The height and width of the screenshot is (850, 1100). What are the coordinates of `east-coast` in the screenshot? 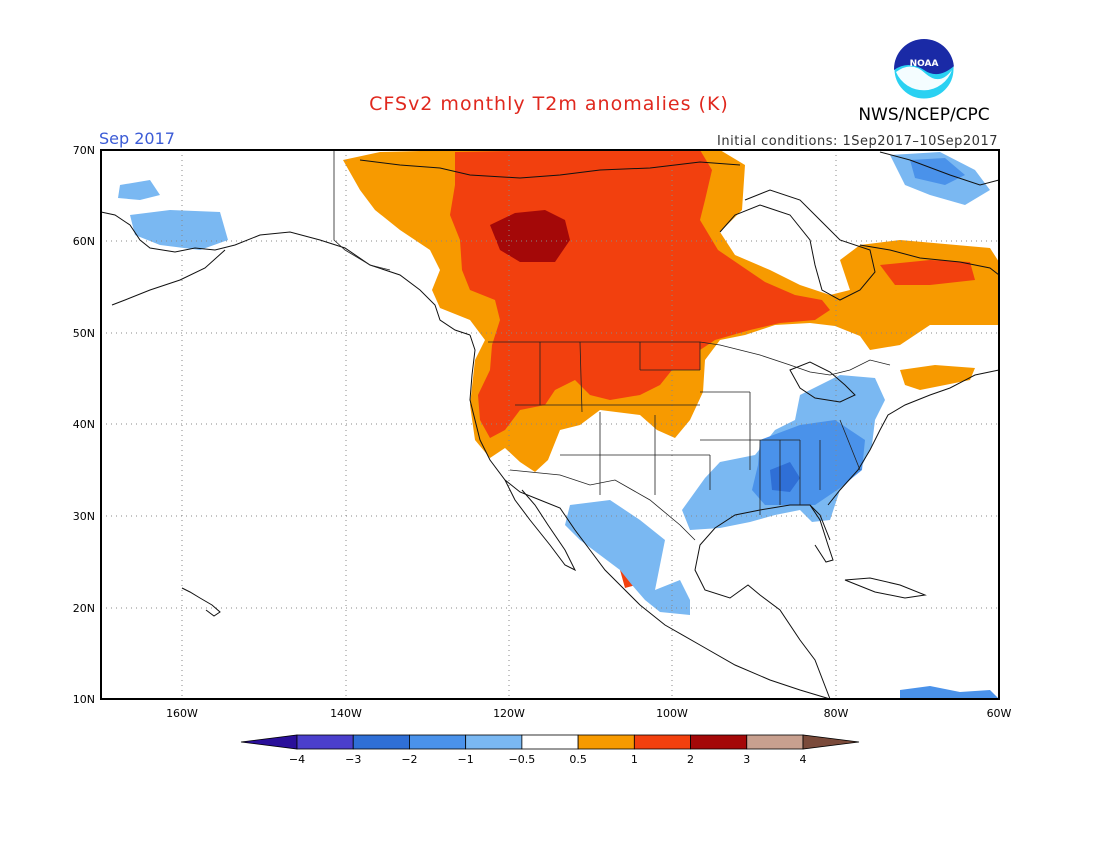 It's located at (913, 437).